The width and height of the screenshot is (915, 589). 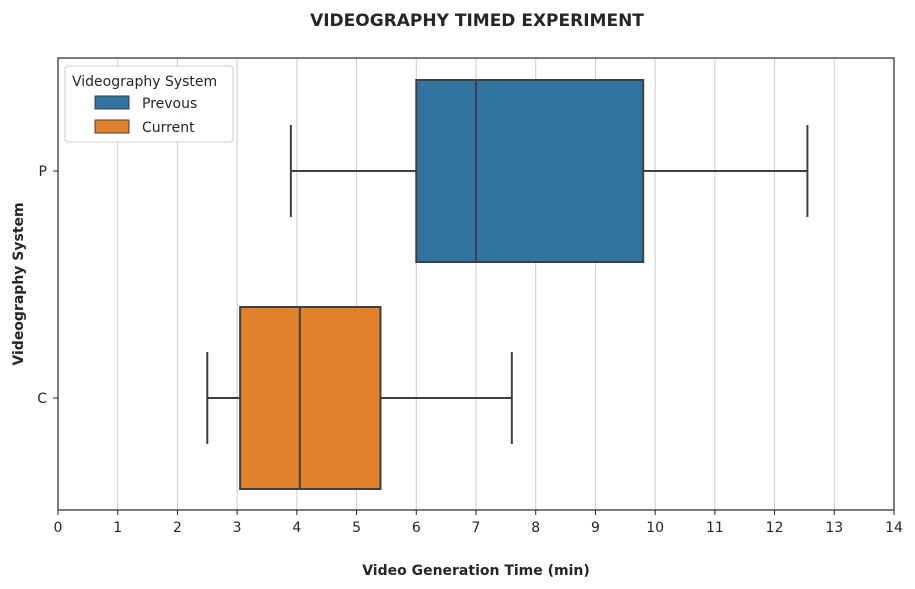 I want to click on x-tick-label-7: 7, so click(x=476, y=528).